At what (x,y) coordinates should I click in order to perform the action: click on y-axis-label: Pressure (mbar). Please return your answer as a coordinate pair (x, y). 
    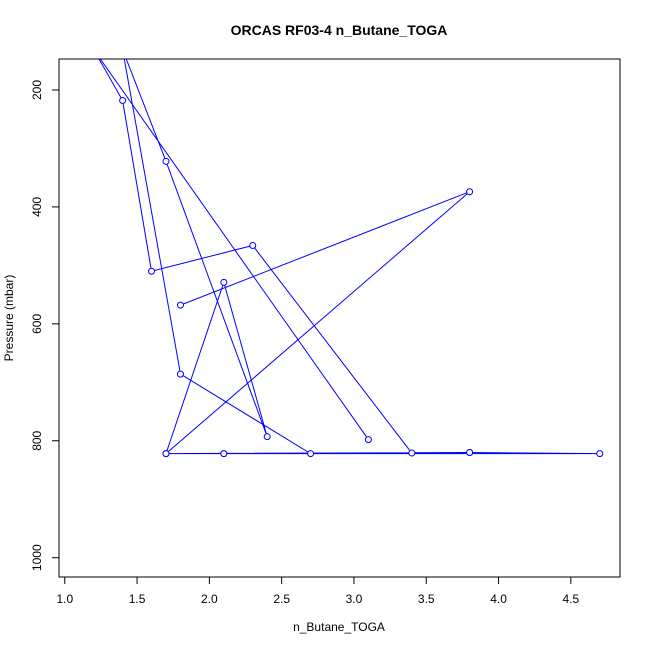
    Looking at the image, I should click on (9, 318).